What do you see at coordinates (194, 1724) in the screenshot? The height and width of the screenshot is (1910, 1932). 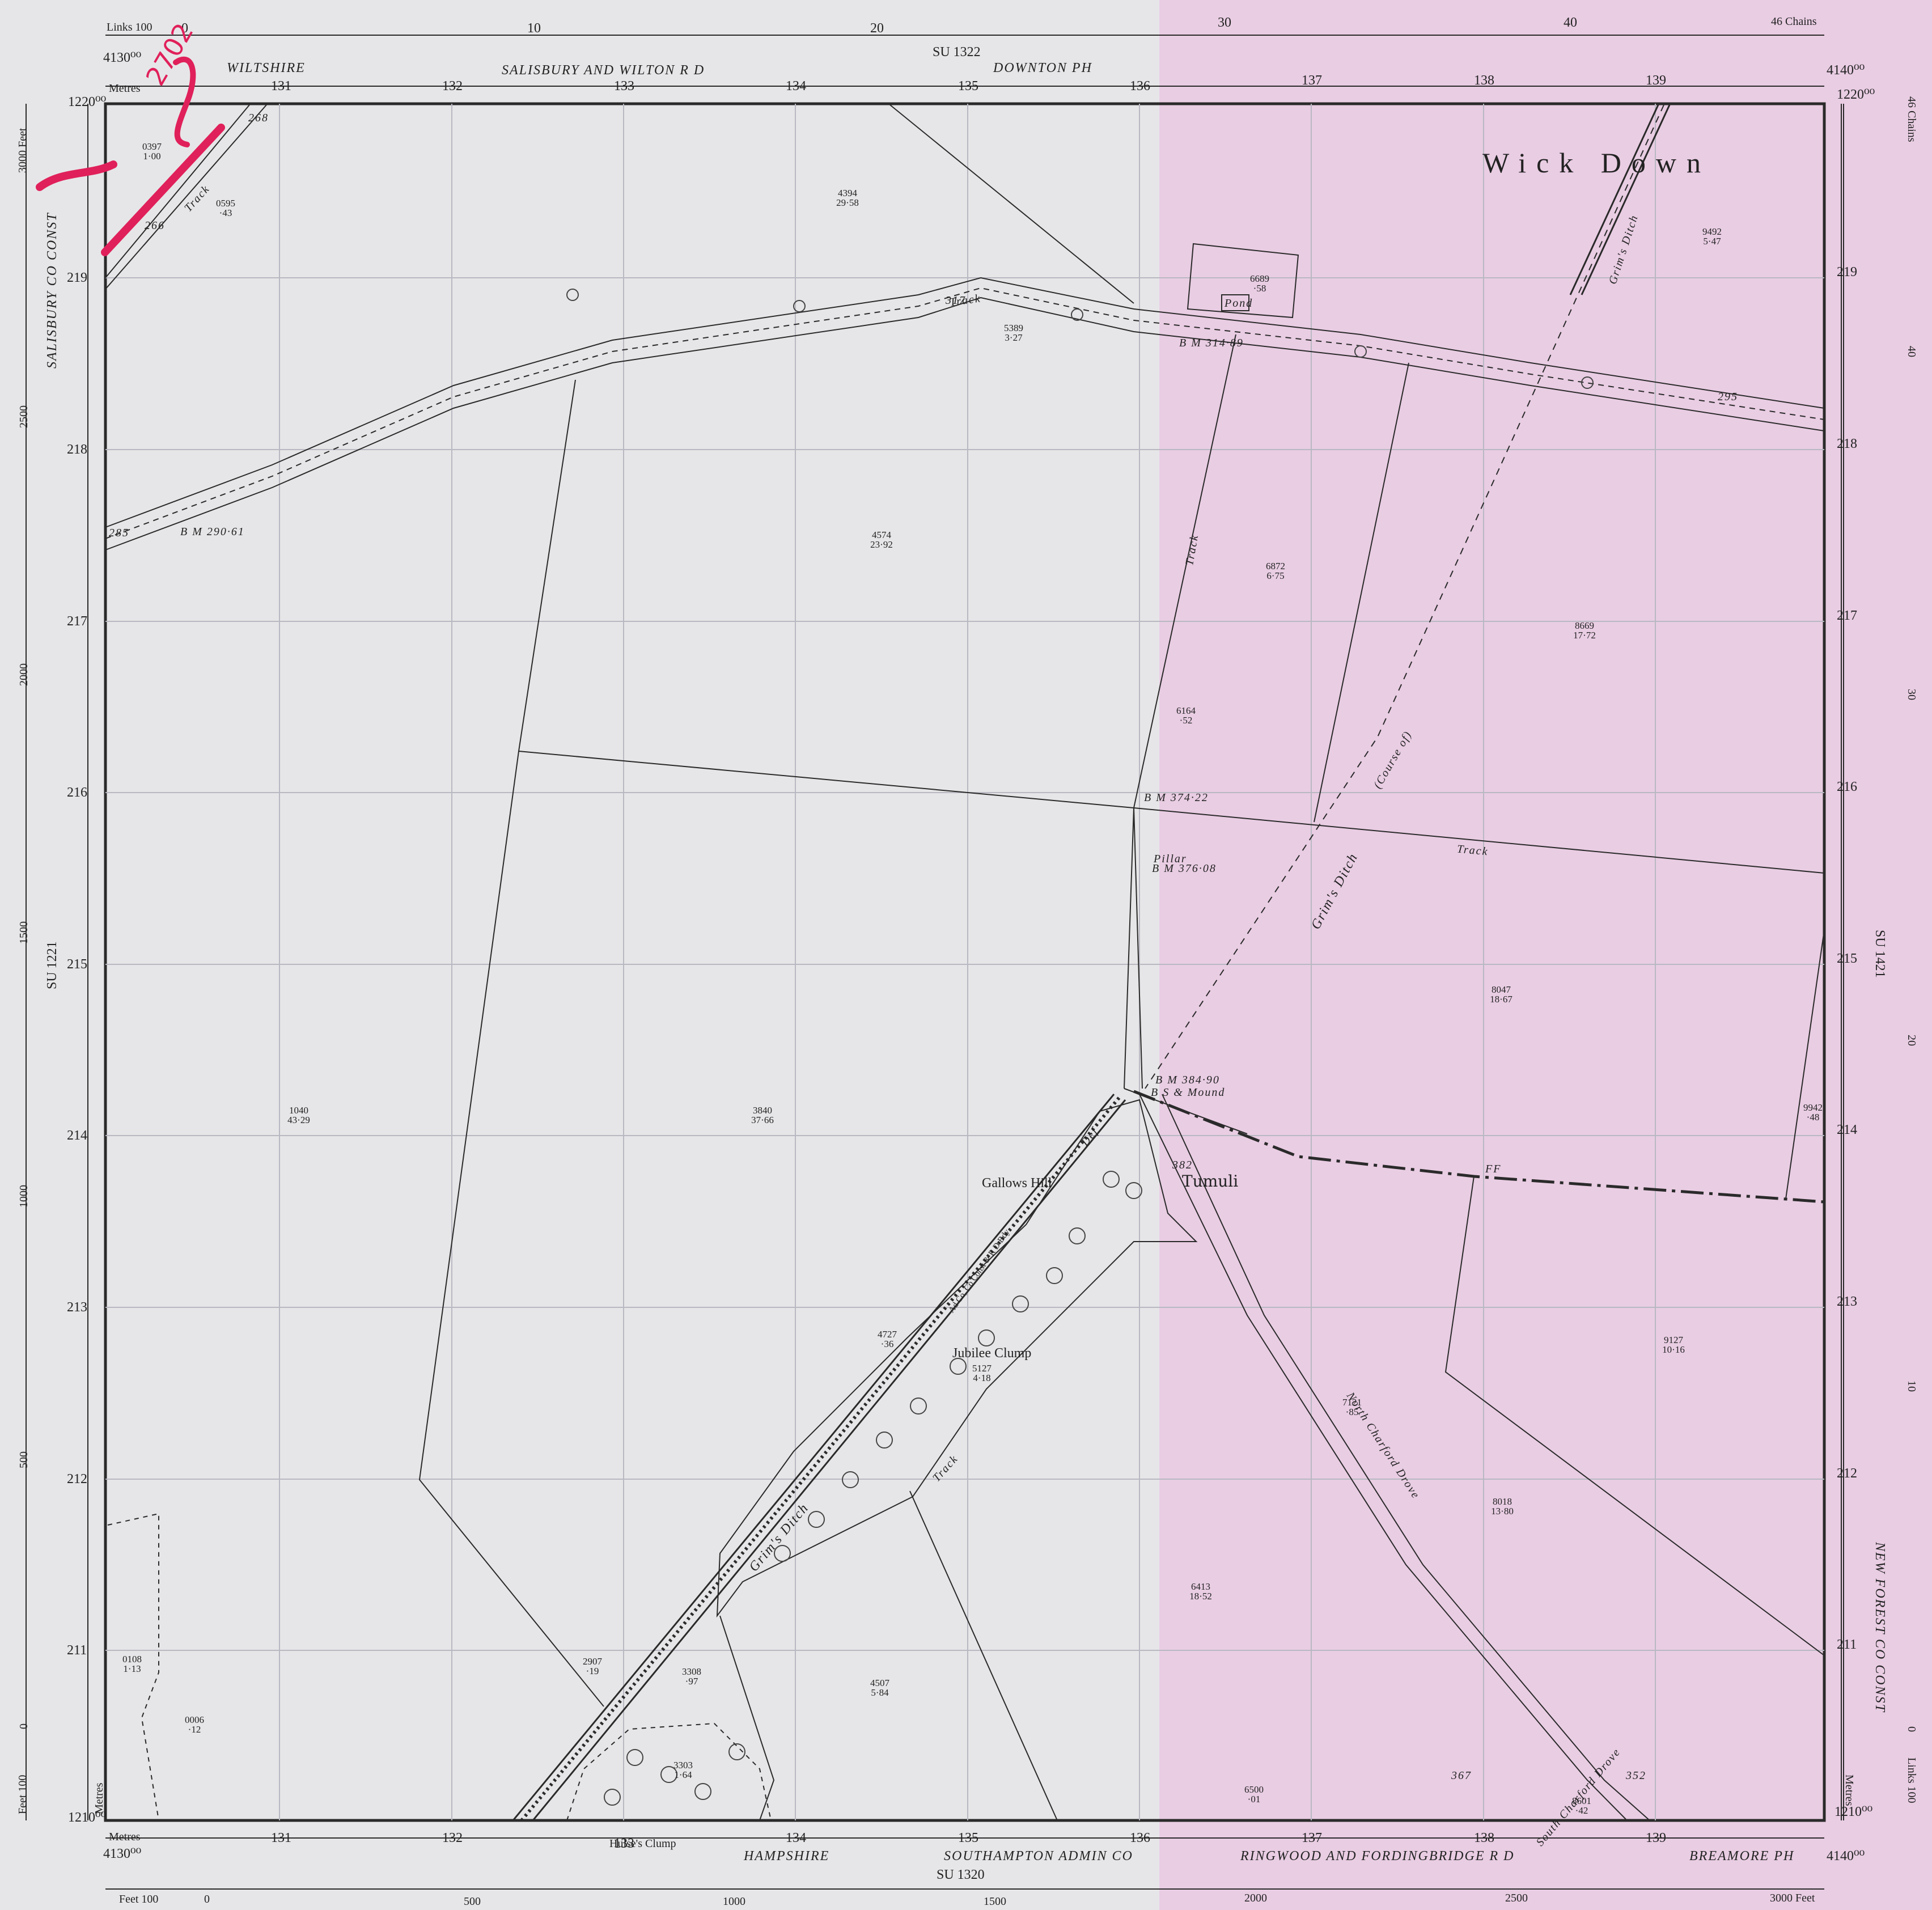 I see `parcel-0006: 0006·12` at bounding box center [194, 1724].